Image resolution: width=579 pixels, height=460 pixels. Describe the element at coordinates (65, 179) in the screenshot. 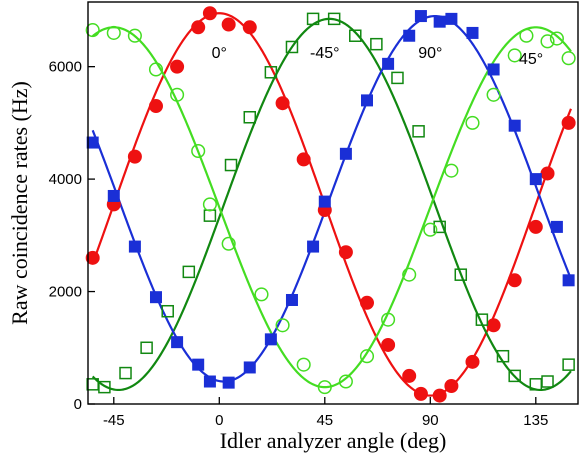

I see `y-tick-label-2: 4000` at that location.